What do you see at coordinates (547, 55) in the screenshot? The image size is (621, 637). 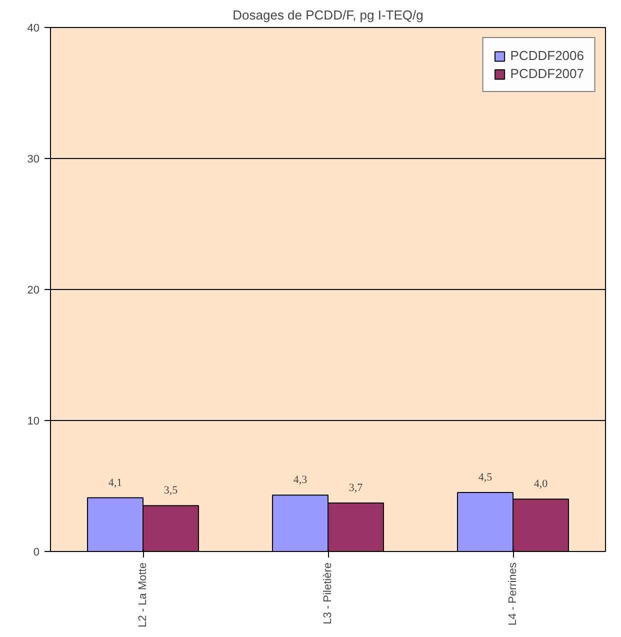 I see `legend-label: PCDDF2006` at bounding box center [547, 55].